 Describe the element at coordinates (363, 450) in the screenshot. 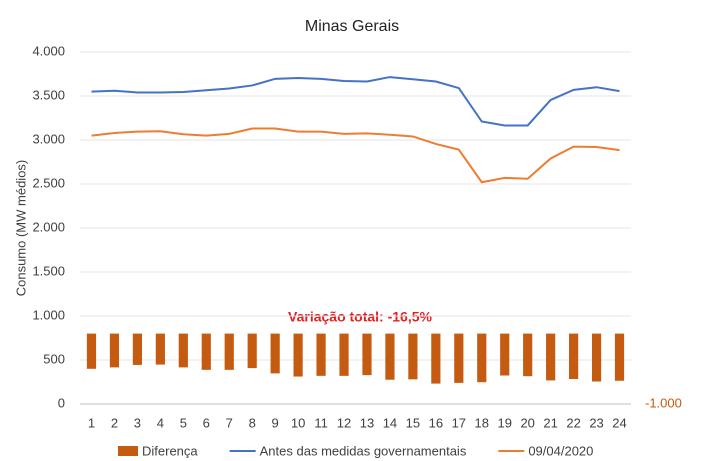

I see `legend-label: Antes das medidas governamentais` at that location.